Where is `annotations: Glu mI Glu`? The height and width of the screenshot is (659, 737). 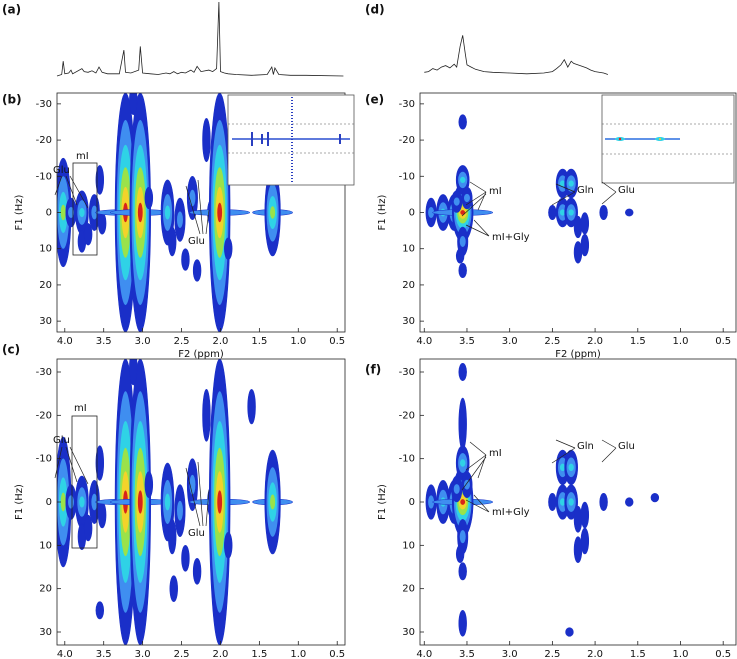
annotations: Glu mI Glu is located at coordinates (131, 203).